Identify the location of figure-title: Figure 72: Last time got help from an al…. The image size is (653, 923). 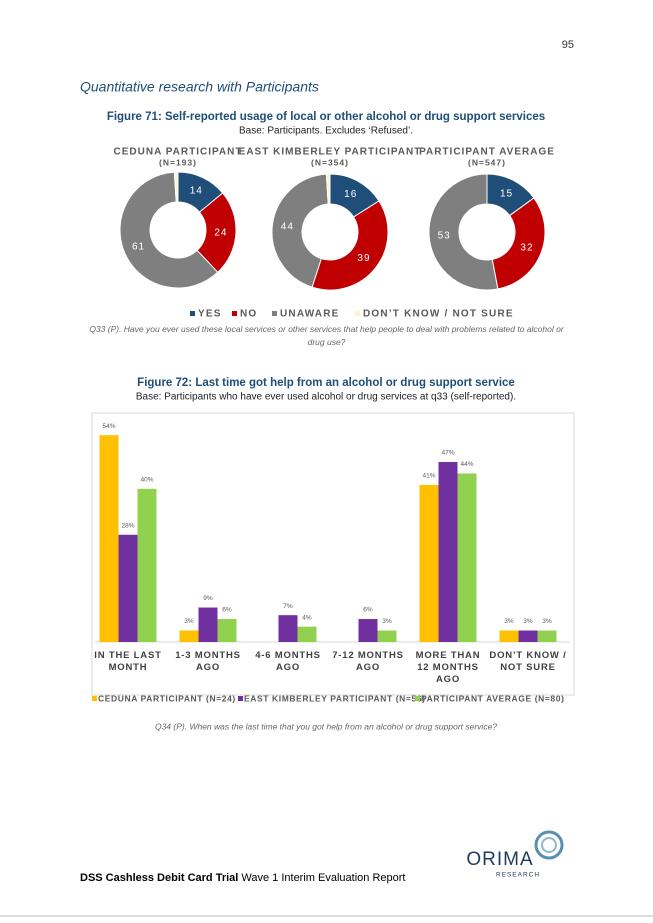
(326, 383).